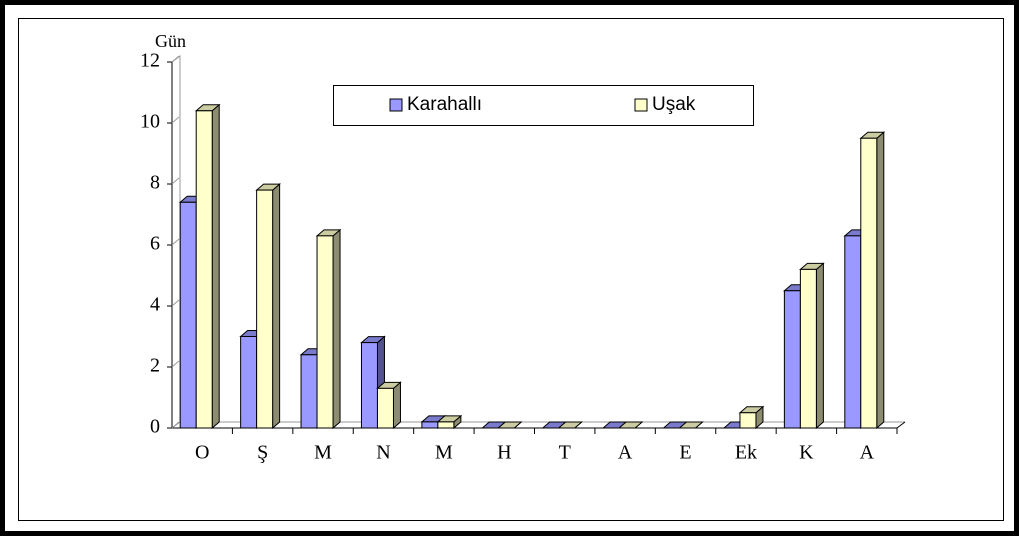 This screenshot has height=536, width=1019. What do you see at coordinates (504, 453) in the screenshot?
I see `x-tick-label: H` at bounding box center [504, 453].